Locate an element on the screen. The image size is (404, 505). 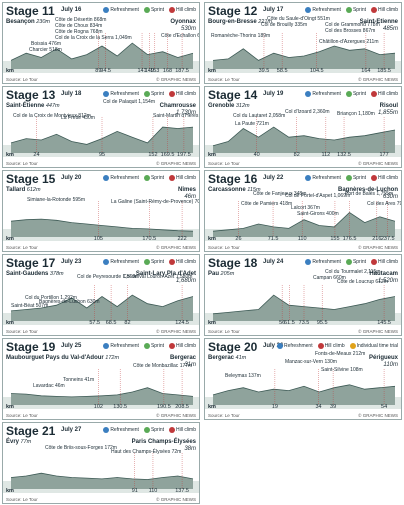
climb-annotation: La Frette 430m is located at coordinates (78, 118).